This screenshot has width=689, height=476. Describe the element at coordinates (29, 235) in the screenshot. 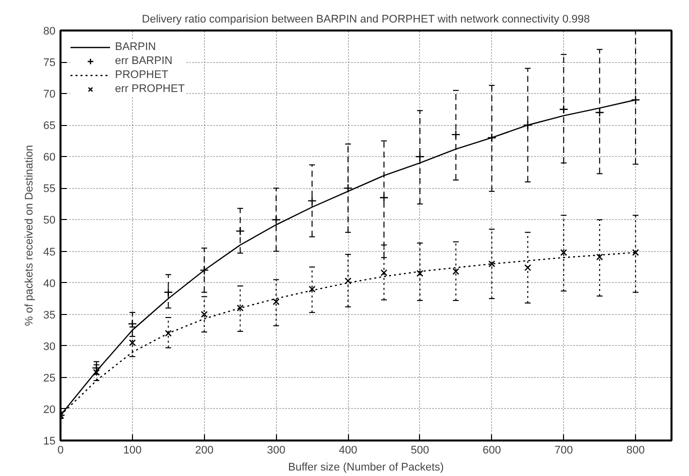

I see `y-axis-title: % of packets received on Destination` at that location.